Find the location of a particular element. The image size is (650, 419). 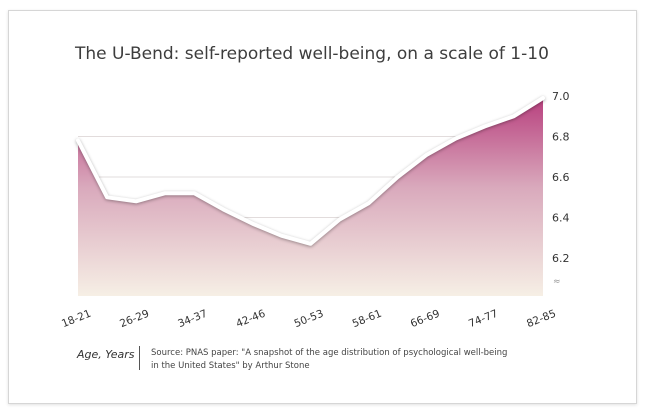

y-tick-label: 6.8 is located at coordinates (561, 137).